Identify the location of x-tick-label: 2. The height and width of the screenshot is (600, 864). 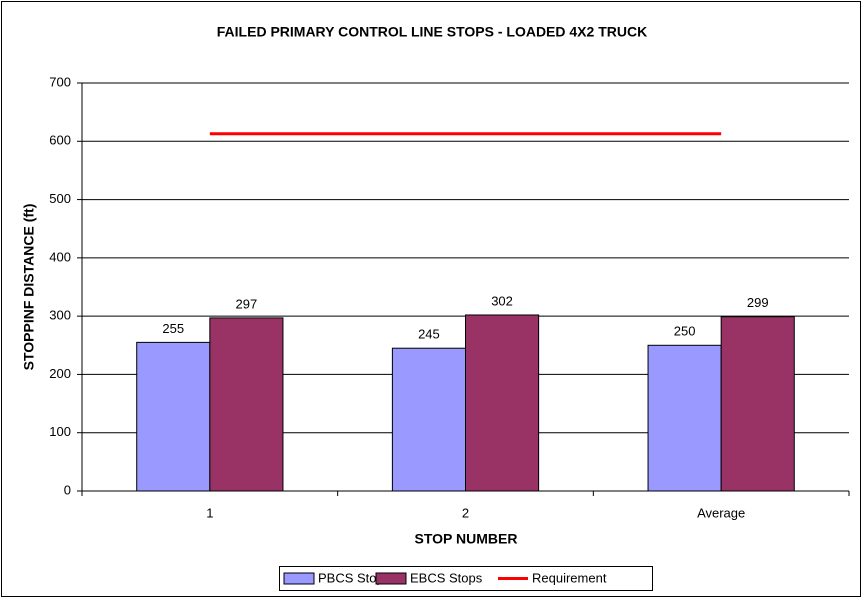
(465, 512).